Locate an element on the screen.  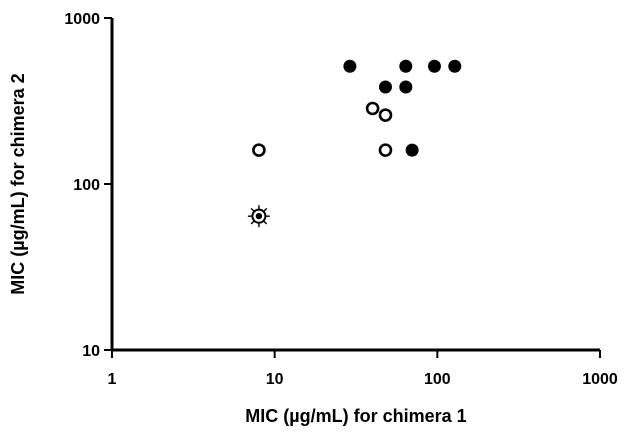
x-axis-title: MIC (µg/mL) for chimera 1 is located at coordinates (355, 416).